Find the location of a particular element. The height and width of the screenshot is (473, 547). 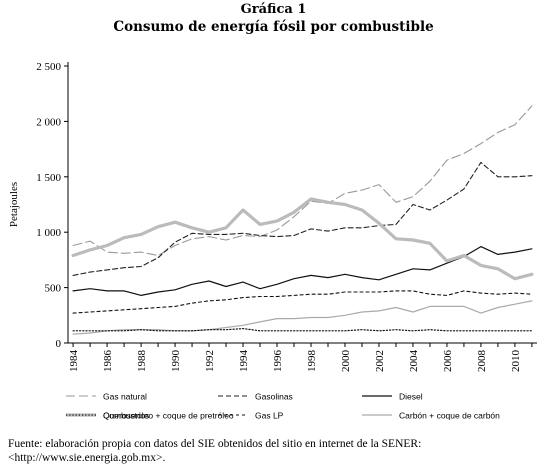

x-tick-label: 2006 is located at coordinates (448, 361).